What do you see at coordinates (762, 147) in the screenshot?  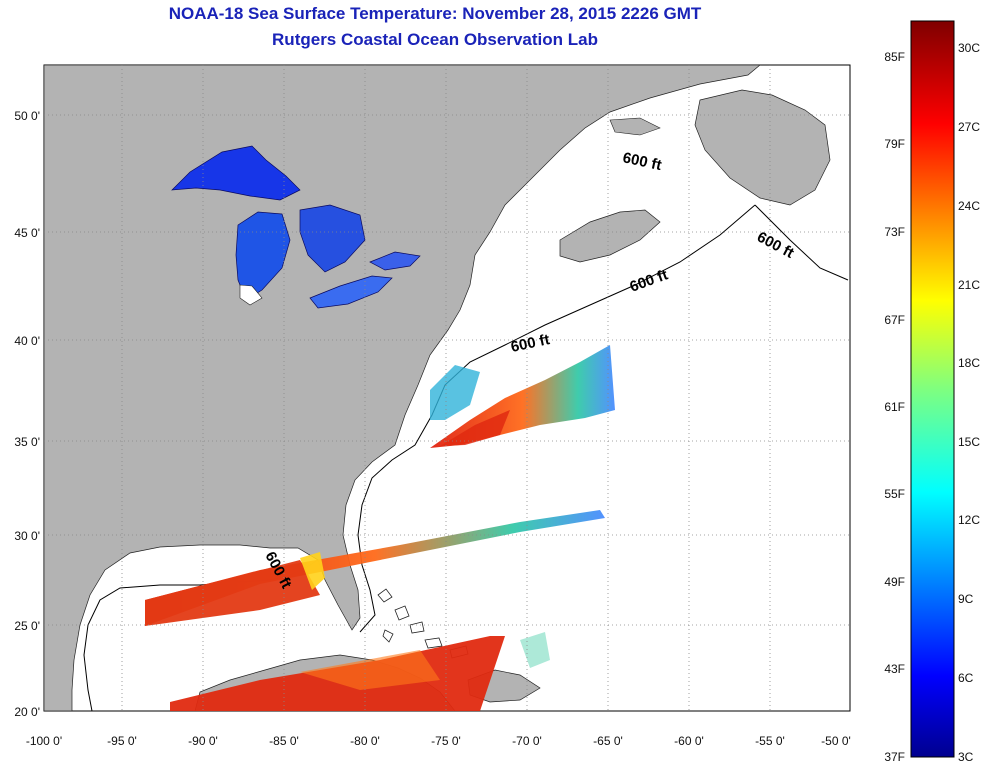 I see `land-newfoundland` at bounding box center [762, 147].